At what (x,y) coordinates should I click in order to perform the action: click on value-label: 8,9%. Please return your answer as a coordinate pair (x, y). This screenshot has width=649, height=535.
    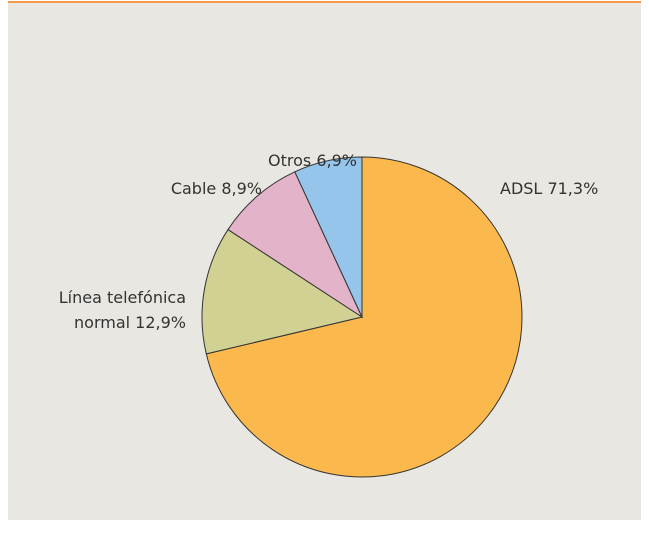
    Looking at the image, I should click on (241, 188).